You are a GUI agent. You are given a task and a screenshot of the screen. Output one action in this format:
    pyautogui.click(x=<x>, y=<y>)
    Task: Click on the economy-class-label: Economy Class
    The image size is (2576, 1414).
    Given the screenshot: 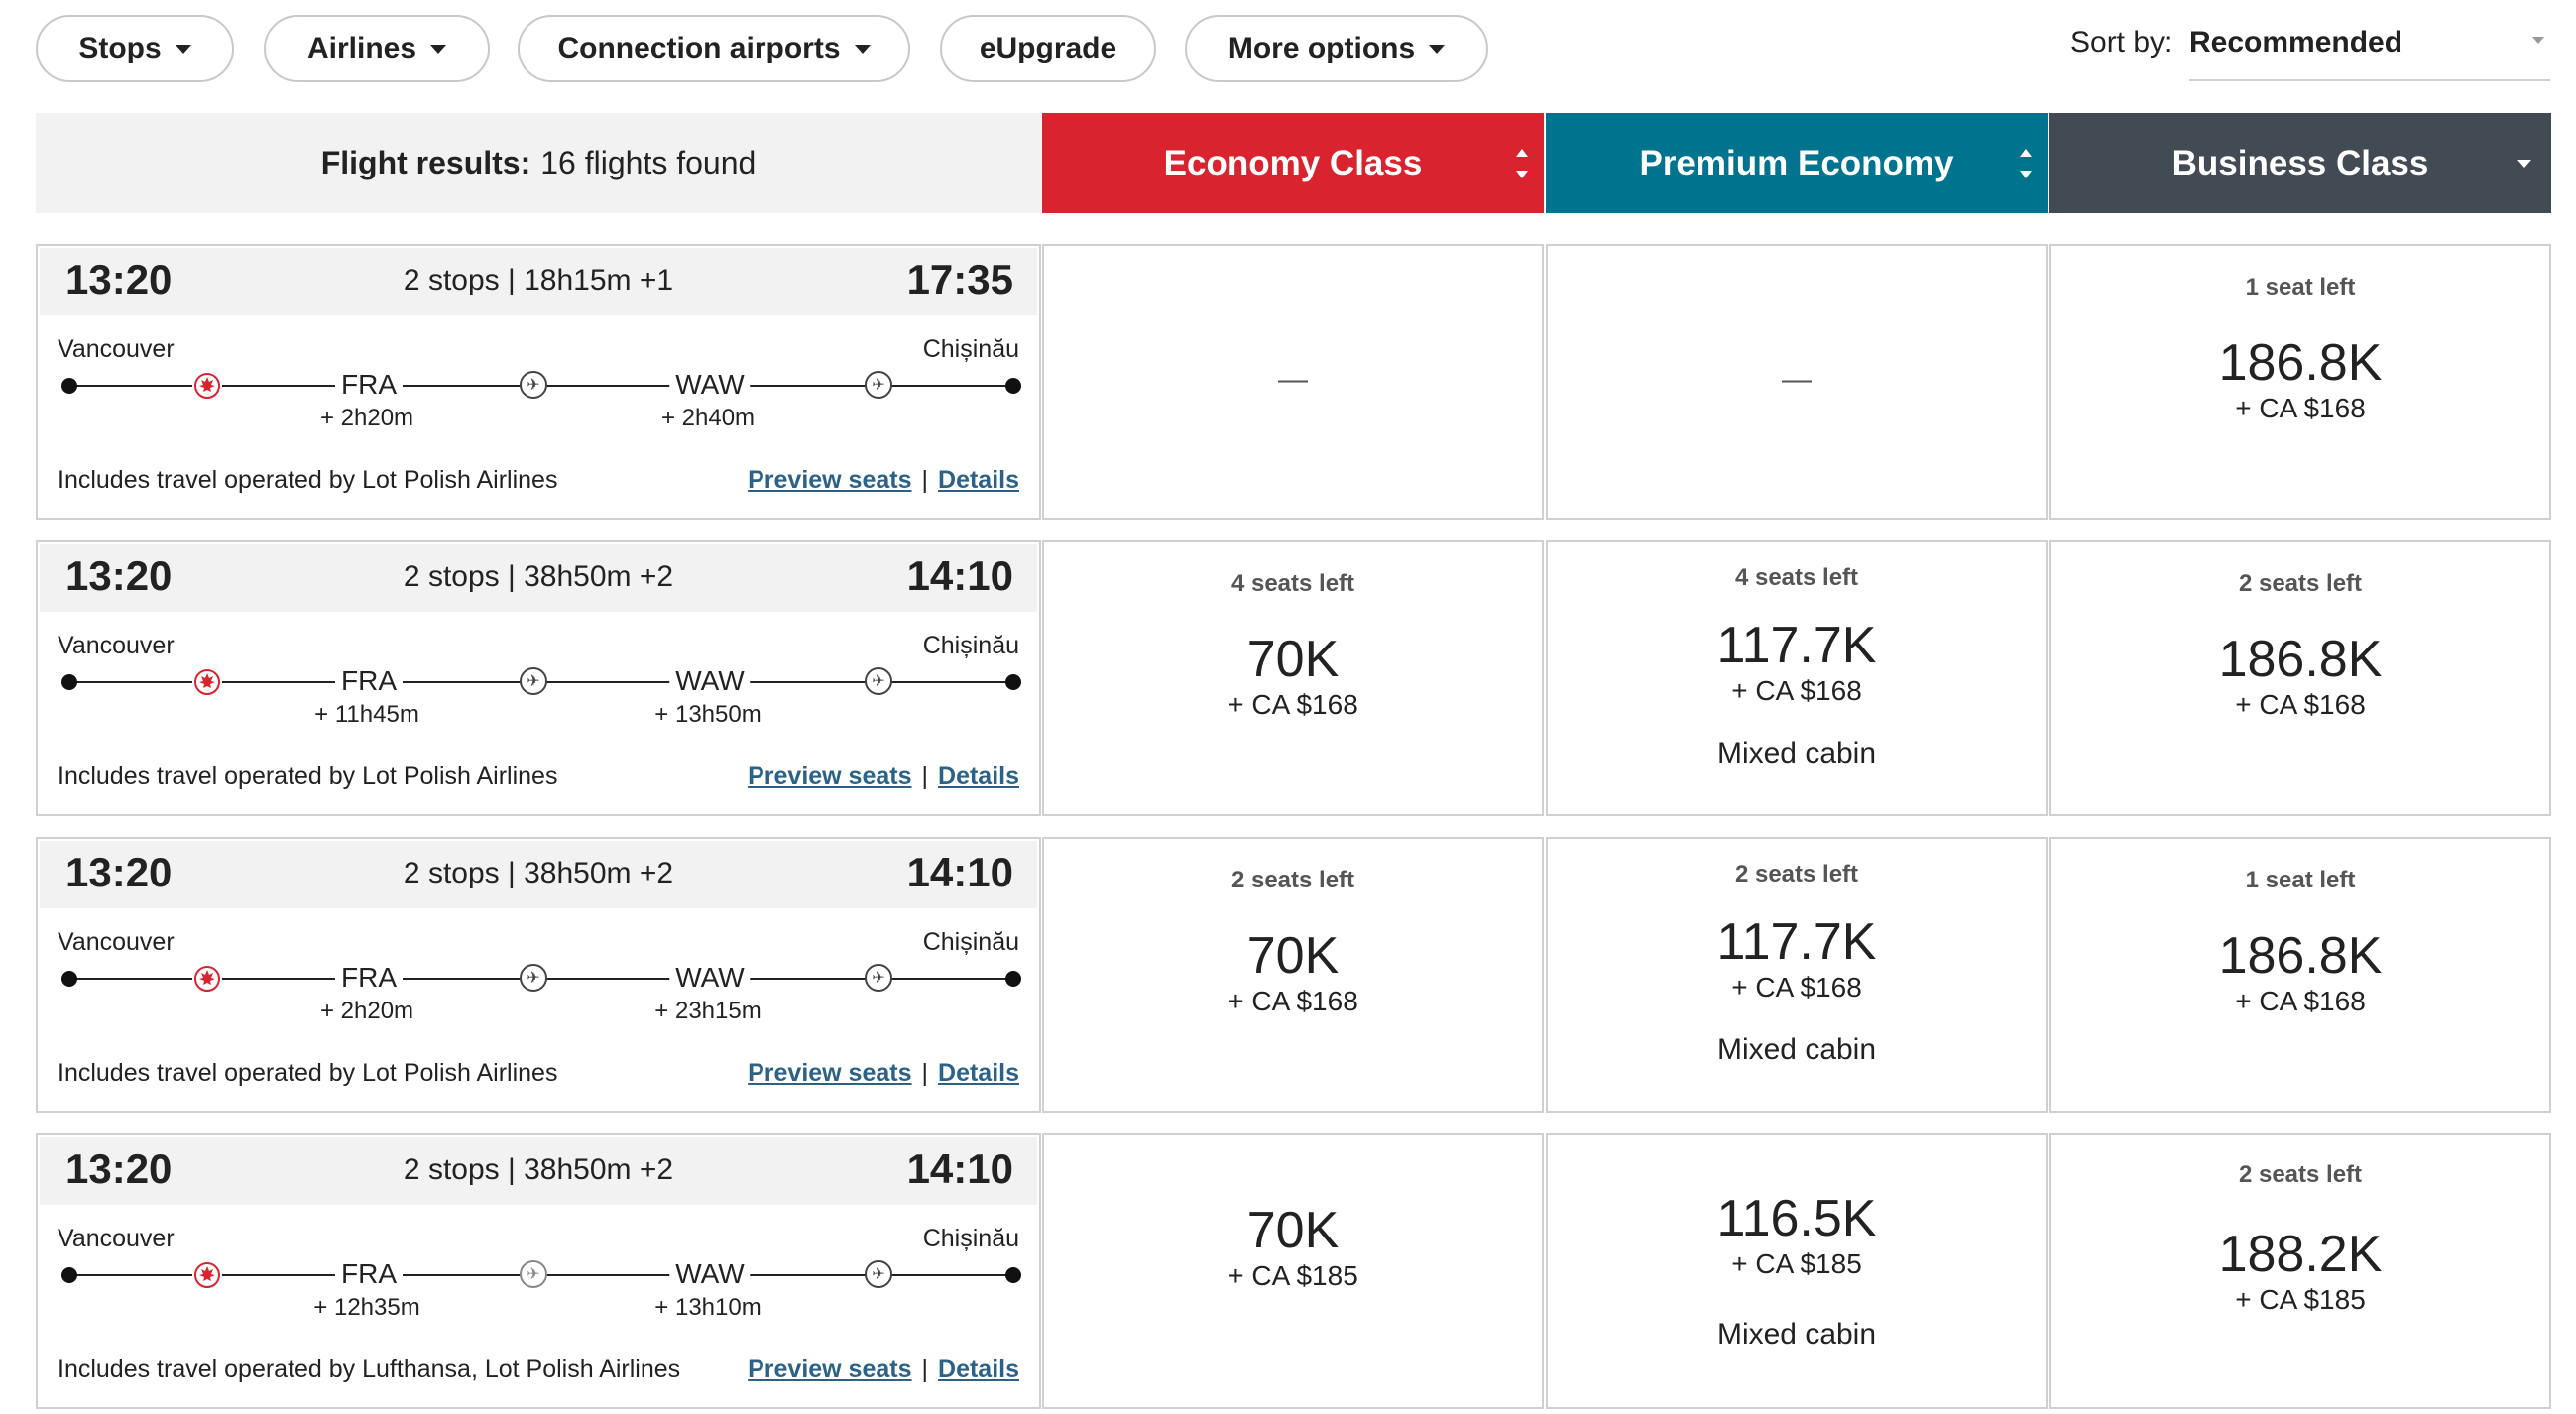 What is the action you would take?
    pyautogui.click(x=1293, y=162)
    